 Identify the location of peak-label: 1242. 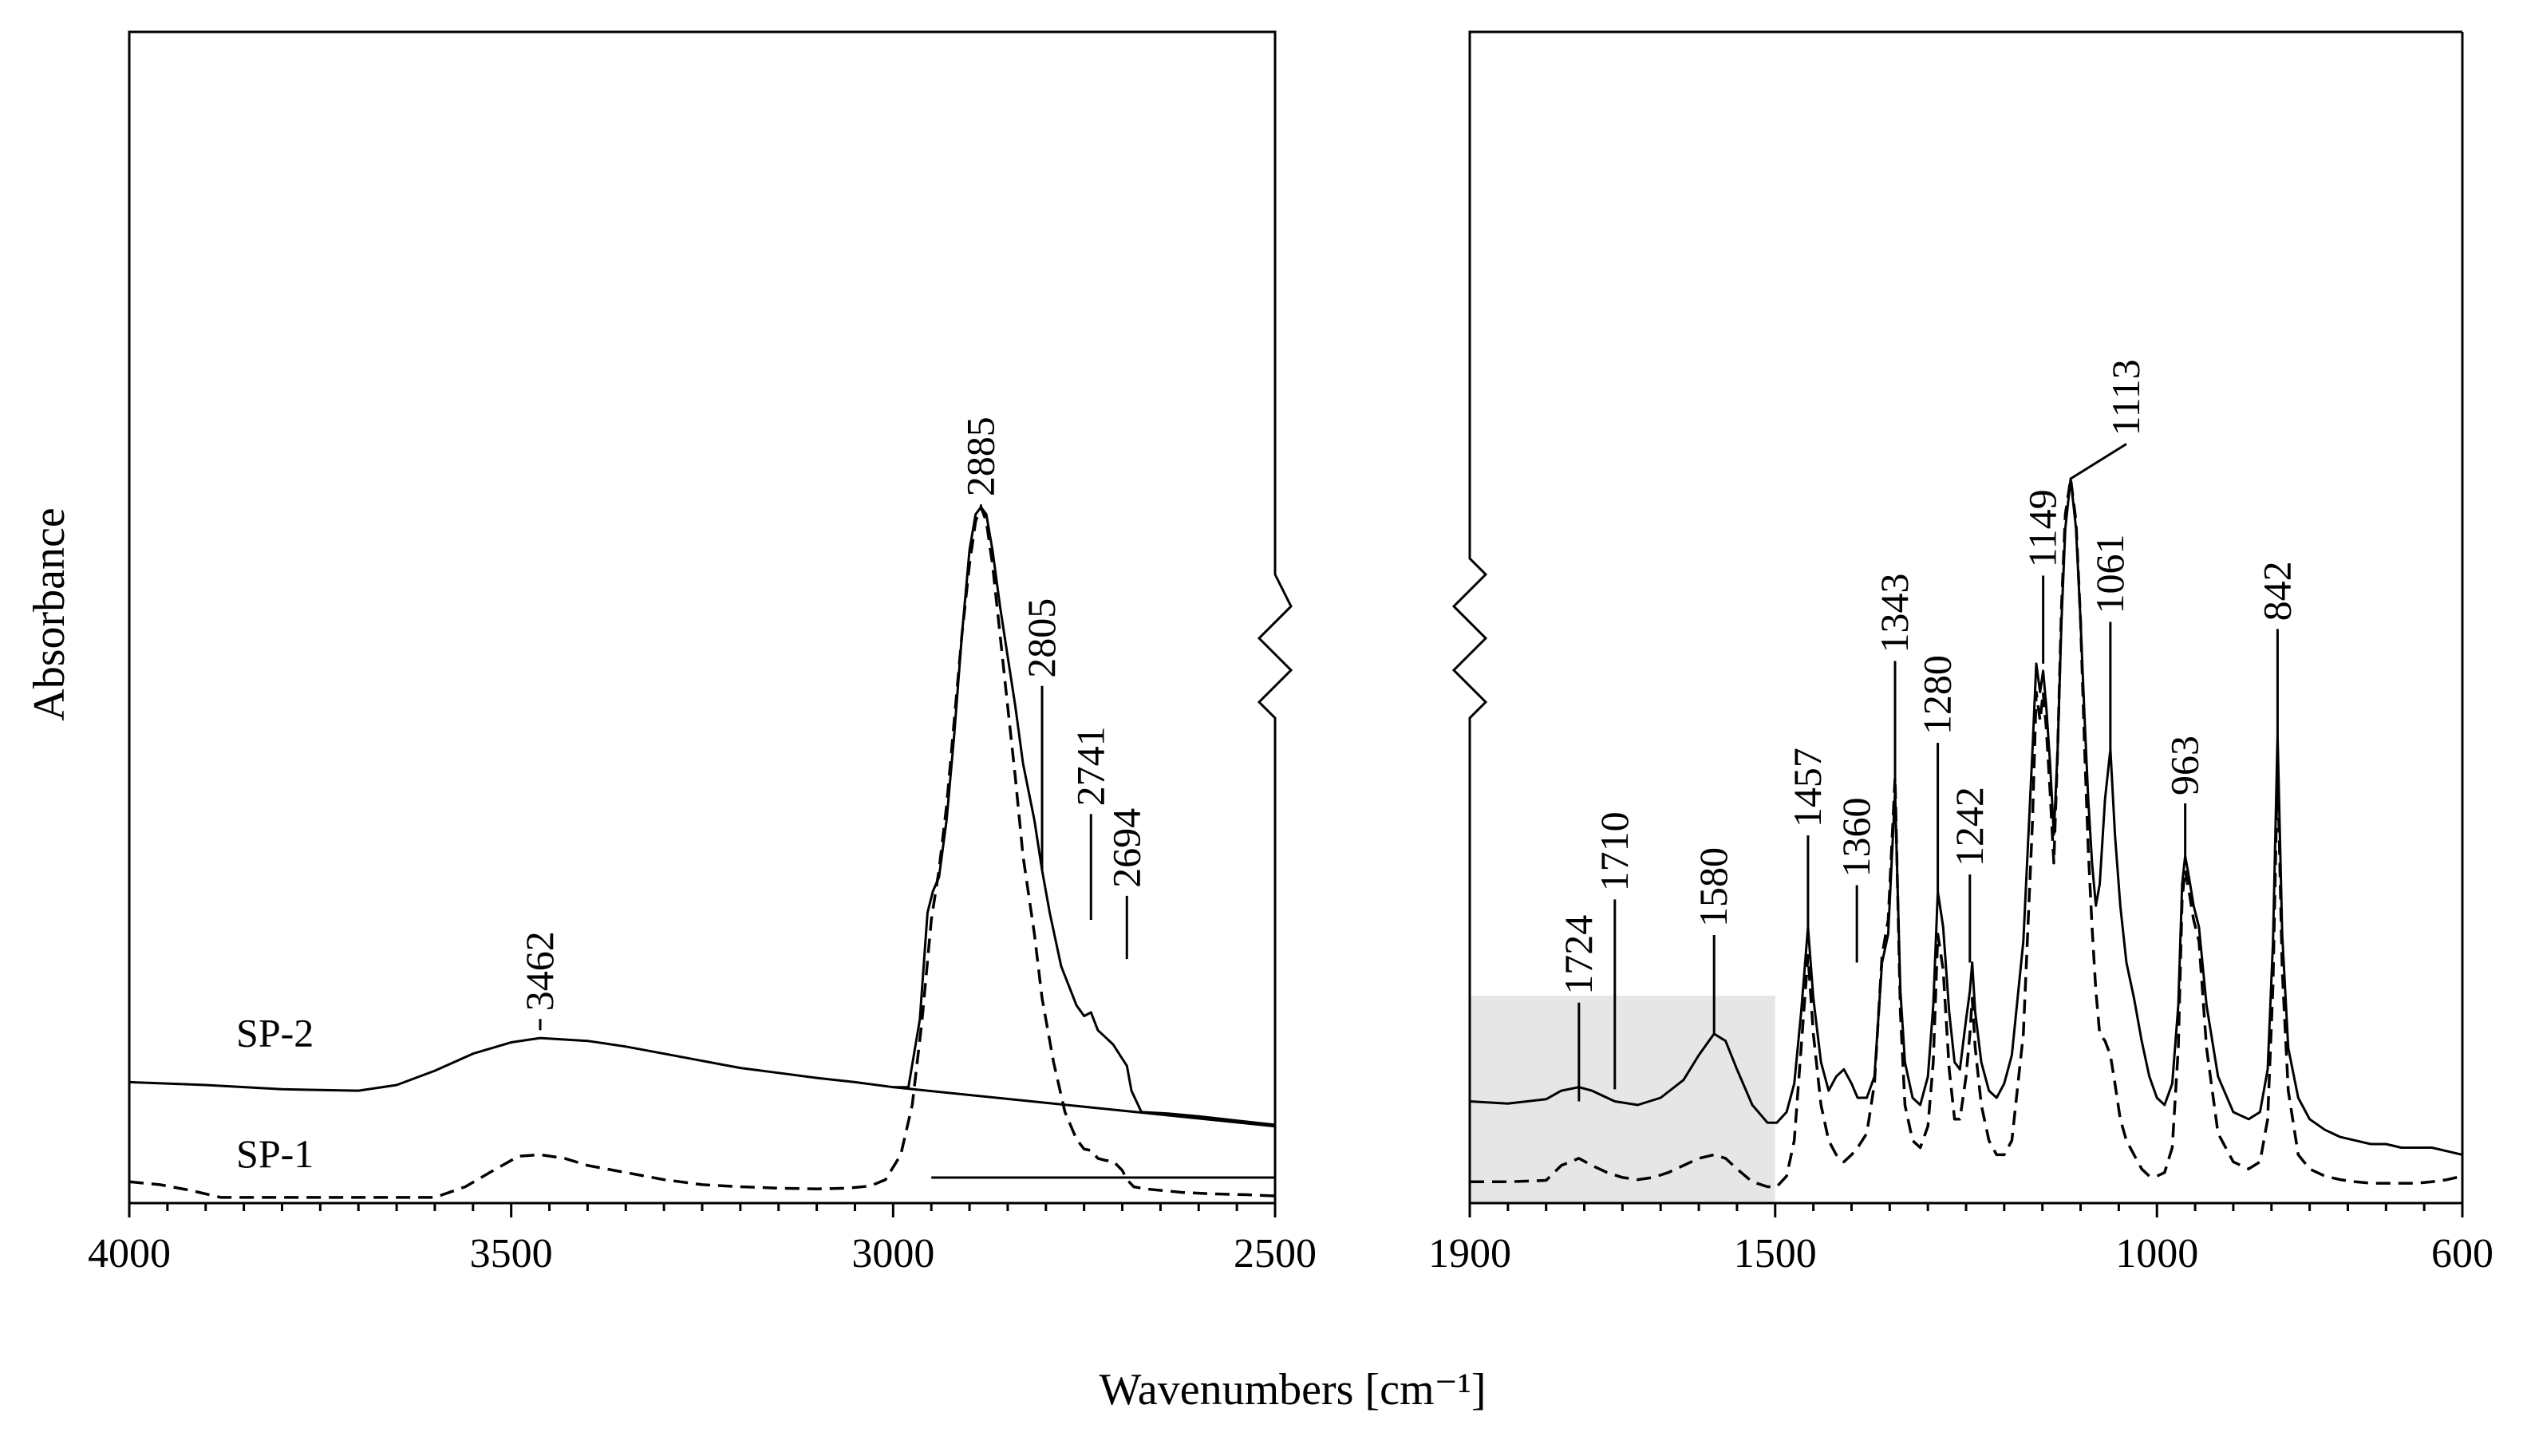
(1969, 827).